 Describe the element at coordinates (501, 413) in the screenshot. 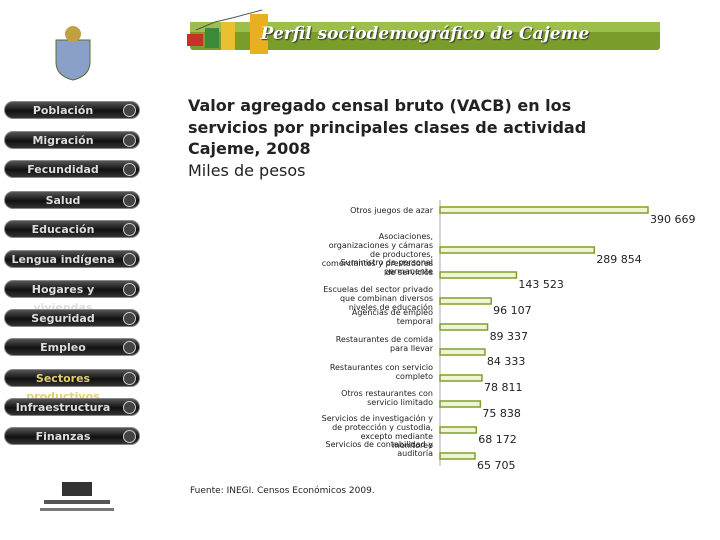

I see `value-label: 75 838` at that location.